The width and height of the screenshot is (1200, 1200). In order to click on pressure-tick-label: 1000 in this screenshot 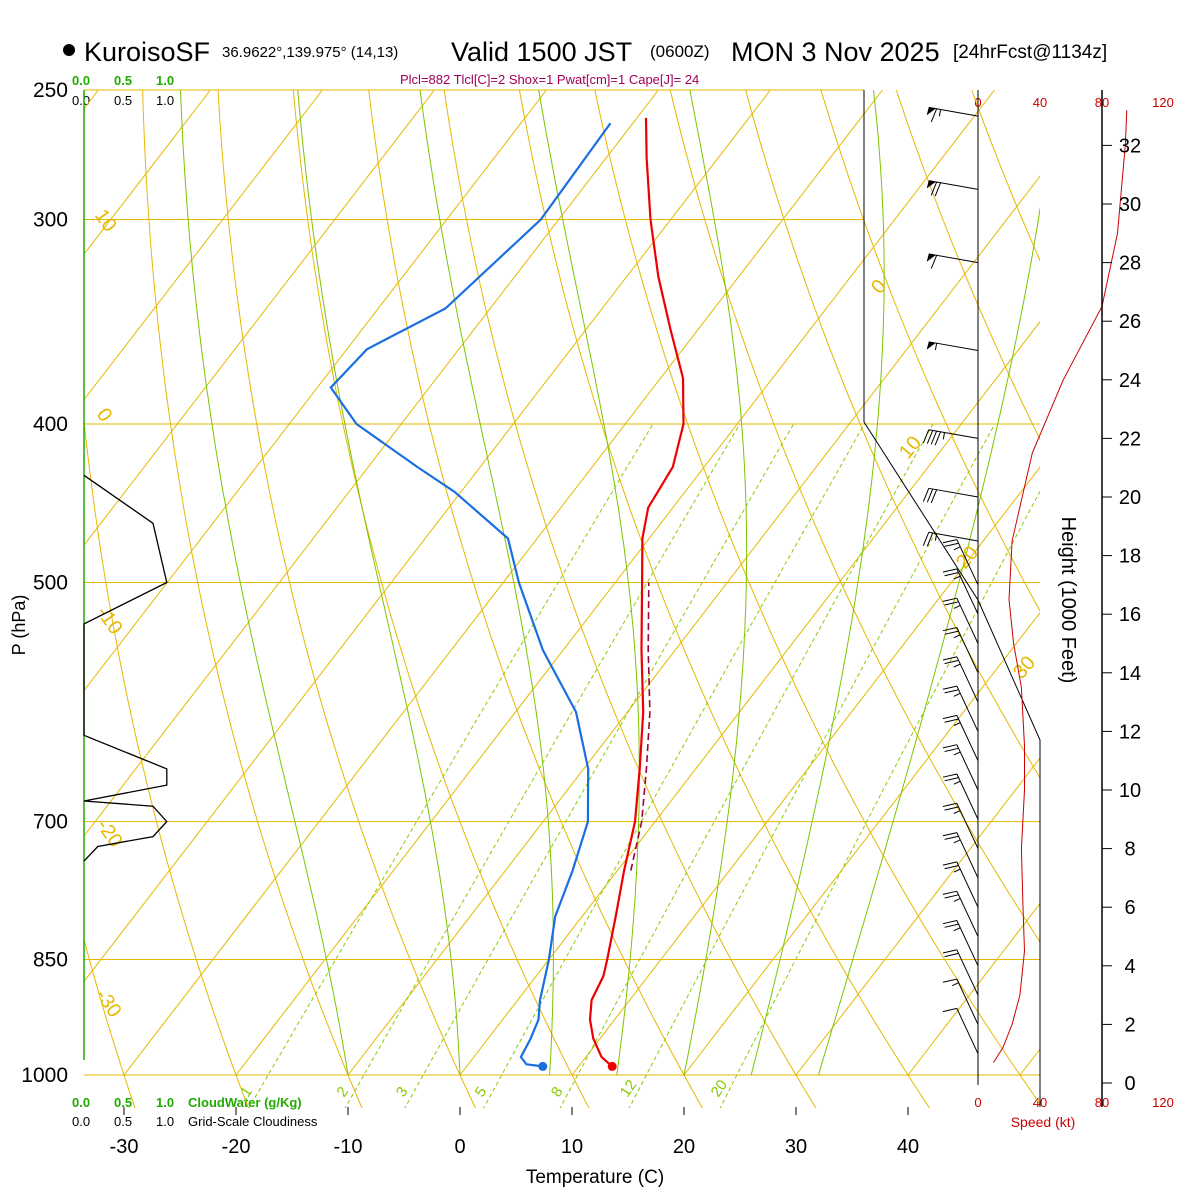, I will do `click(44, 1075)`.